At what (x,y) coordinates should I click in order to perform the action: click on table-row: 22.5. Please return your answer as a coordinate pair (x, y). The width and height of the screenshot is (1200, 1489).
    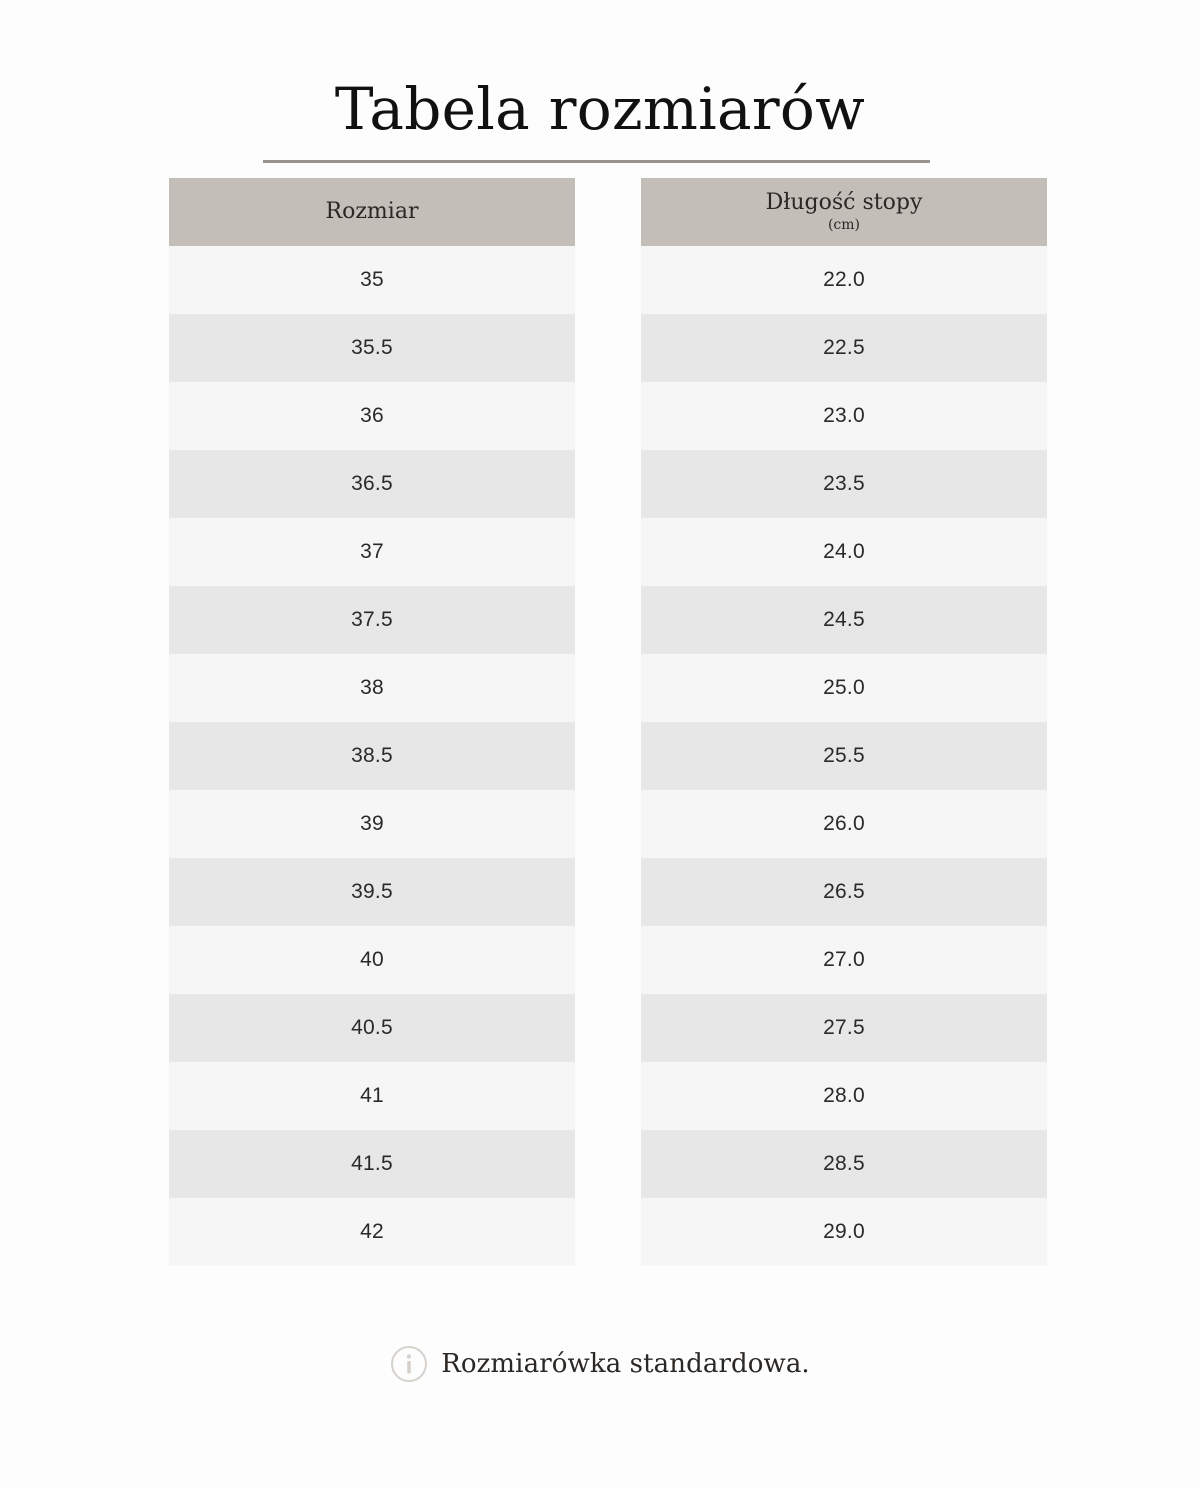
    Looking at the image, I should click on (844, 348).